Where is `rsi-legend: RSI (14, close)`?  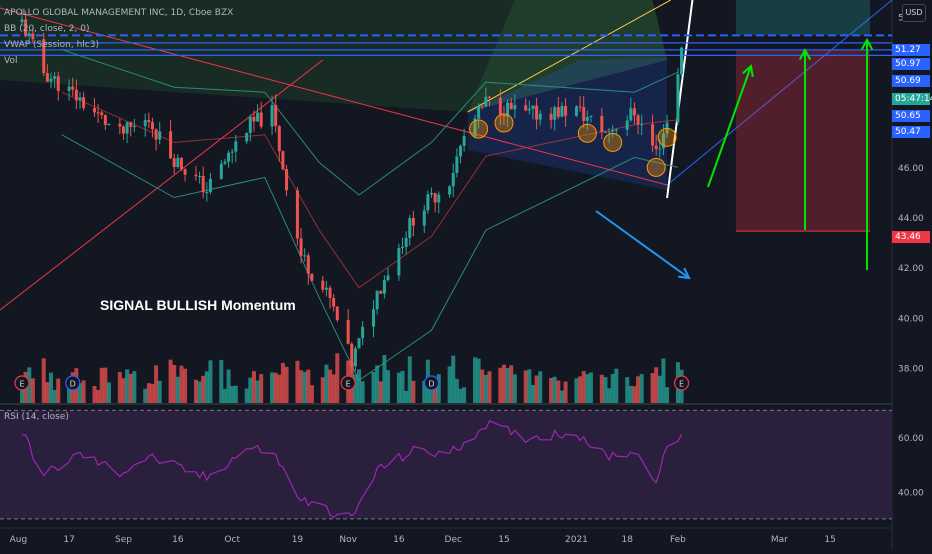
rsi-legend: RSI (14, close) is located at coordinates (36, 417).